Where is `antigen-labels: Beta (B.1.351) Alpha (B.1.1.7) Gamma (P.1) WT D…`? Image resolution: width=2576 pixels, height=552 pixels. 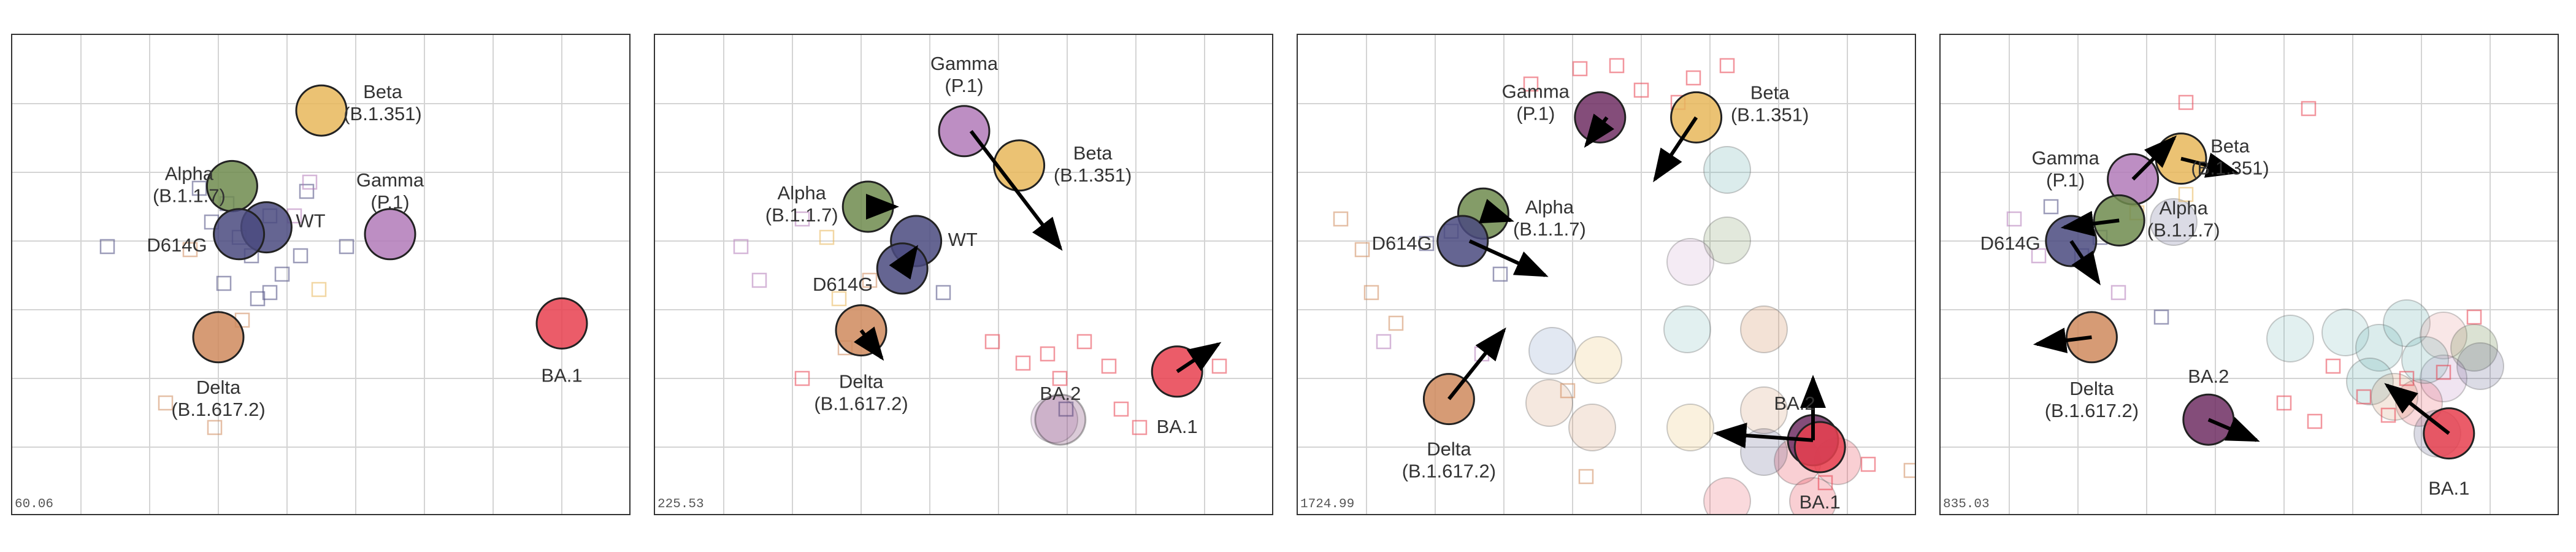
antigen-labels: Beta (B.1.351) Alpha (B.1.1.7) Gamma (P.1) WT D… is located at coordinates (364, 250).